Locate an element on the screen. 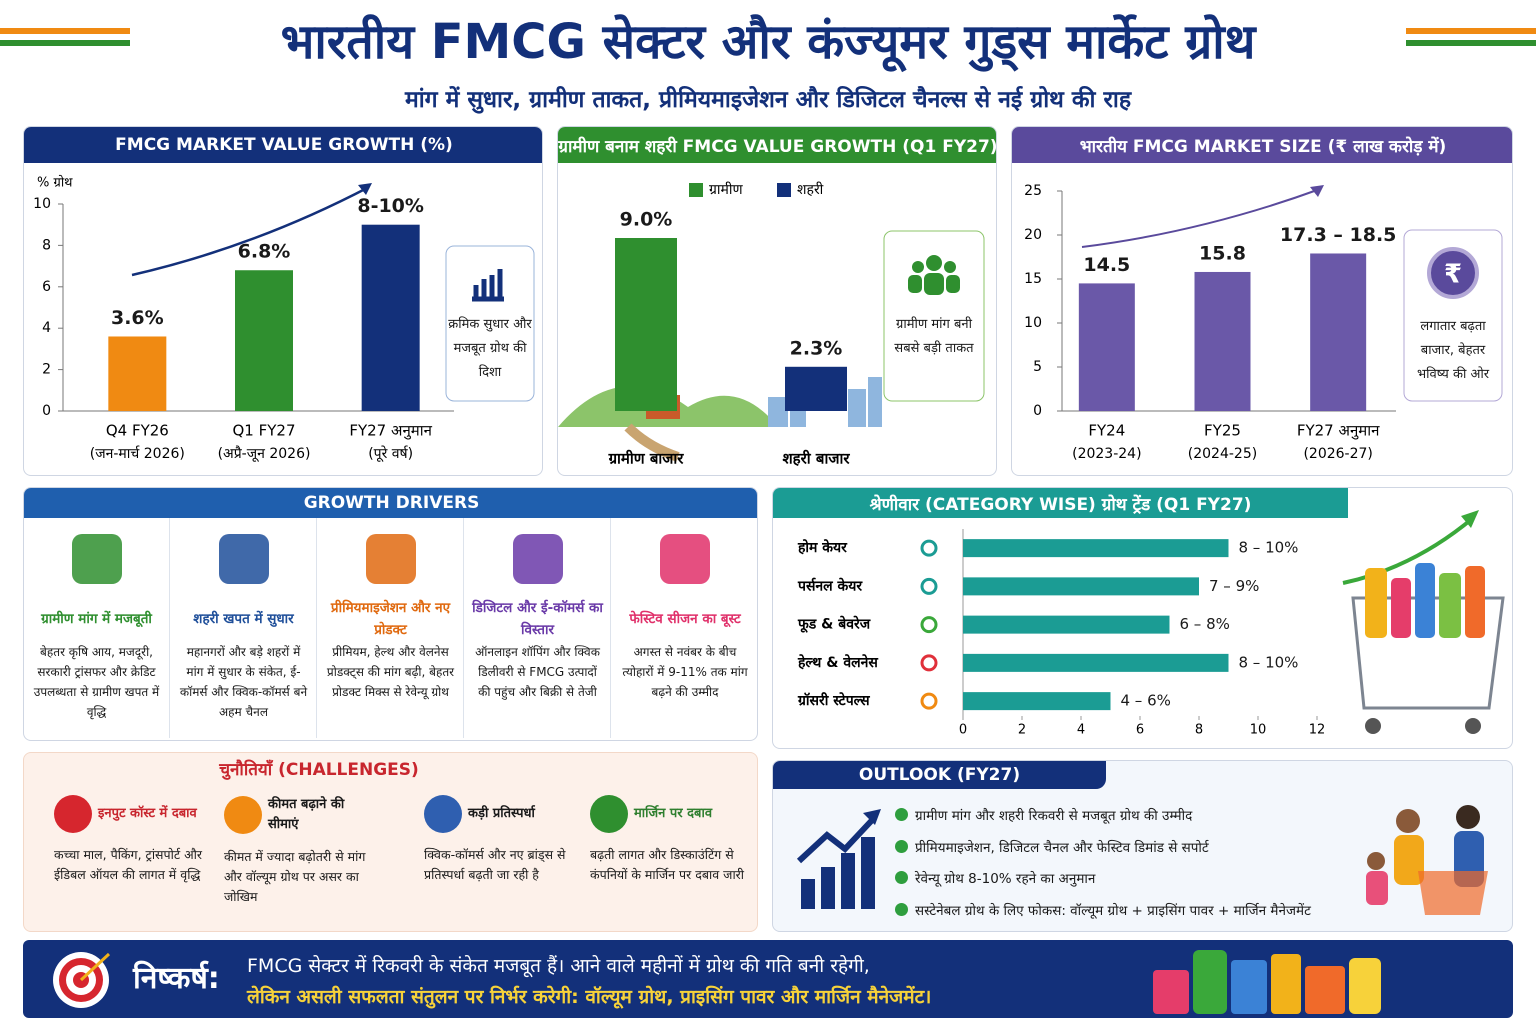 This screenshot has height=1024, width=1536. x-tick-label: 6 is located at coordinates (1140, 730).